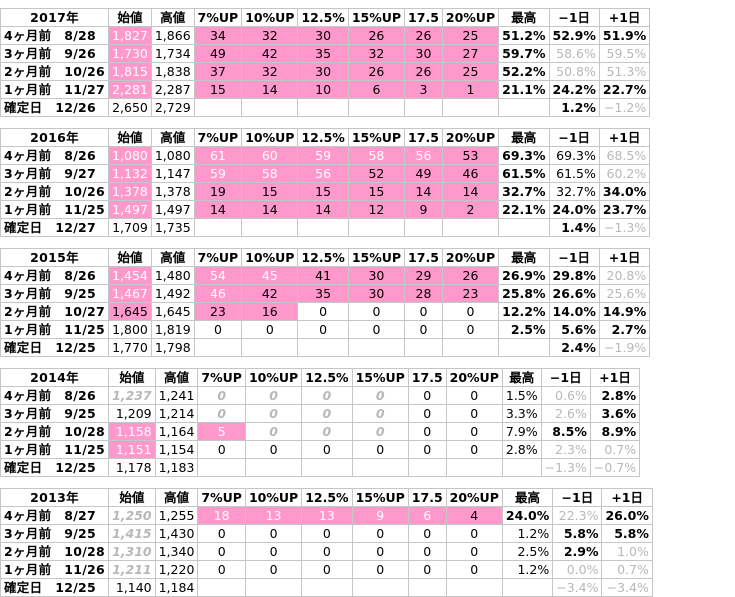 This screenshot has width=735, height=597. I want to click on year-label: 2013年, so click(55, 497).